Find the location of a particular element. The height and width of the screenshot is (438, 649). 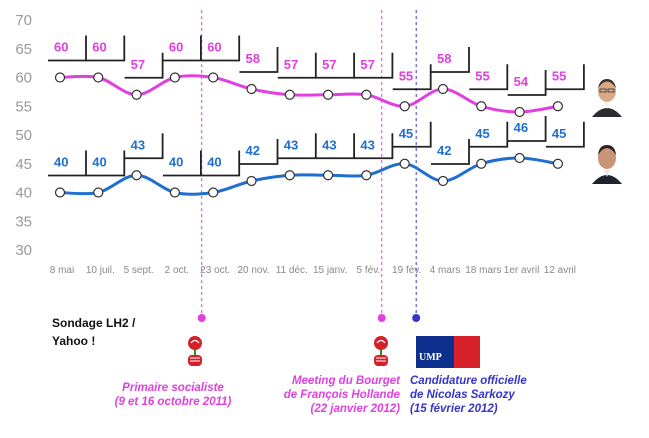

data-label: 46 is located at coordinates (521, 127).